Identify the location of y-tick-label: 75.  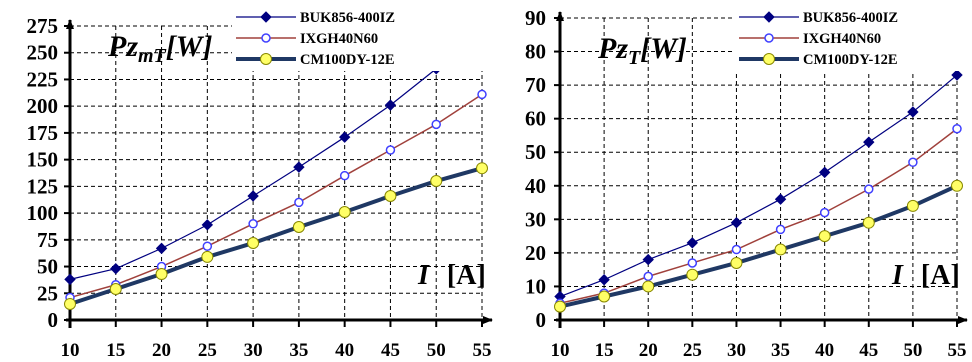
(47, 240).